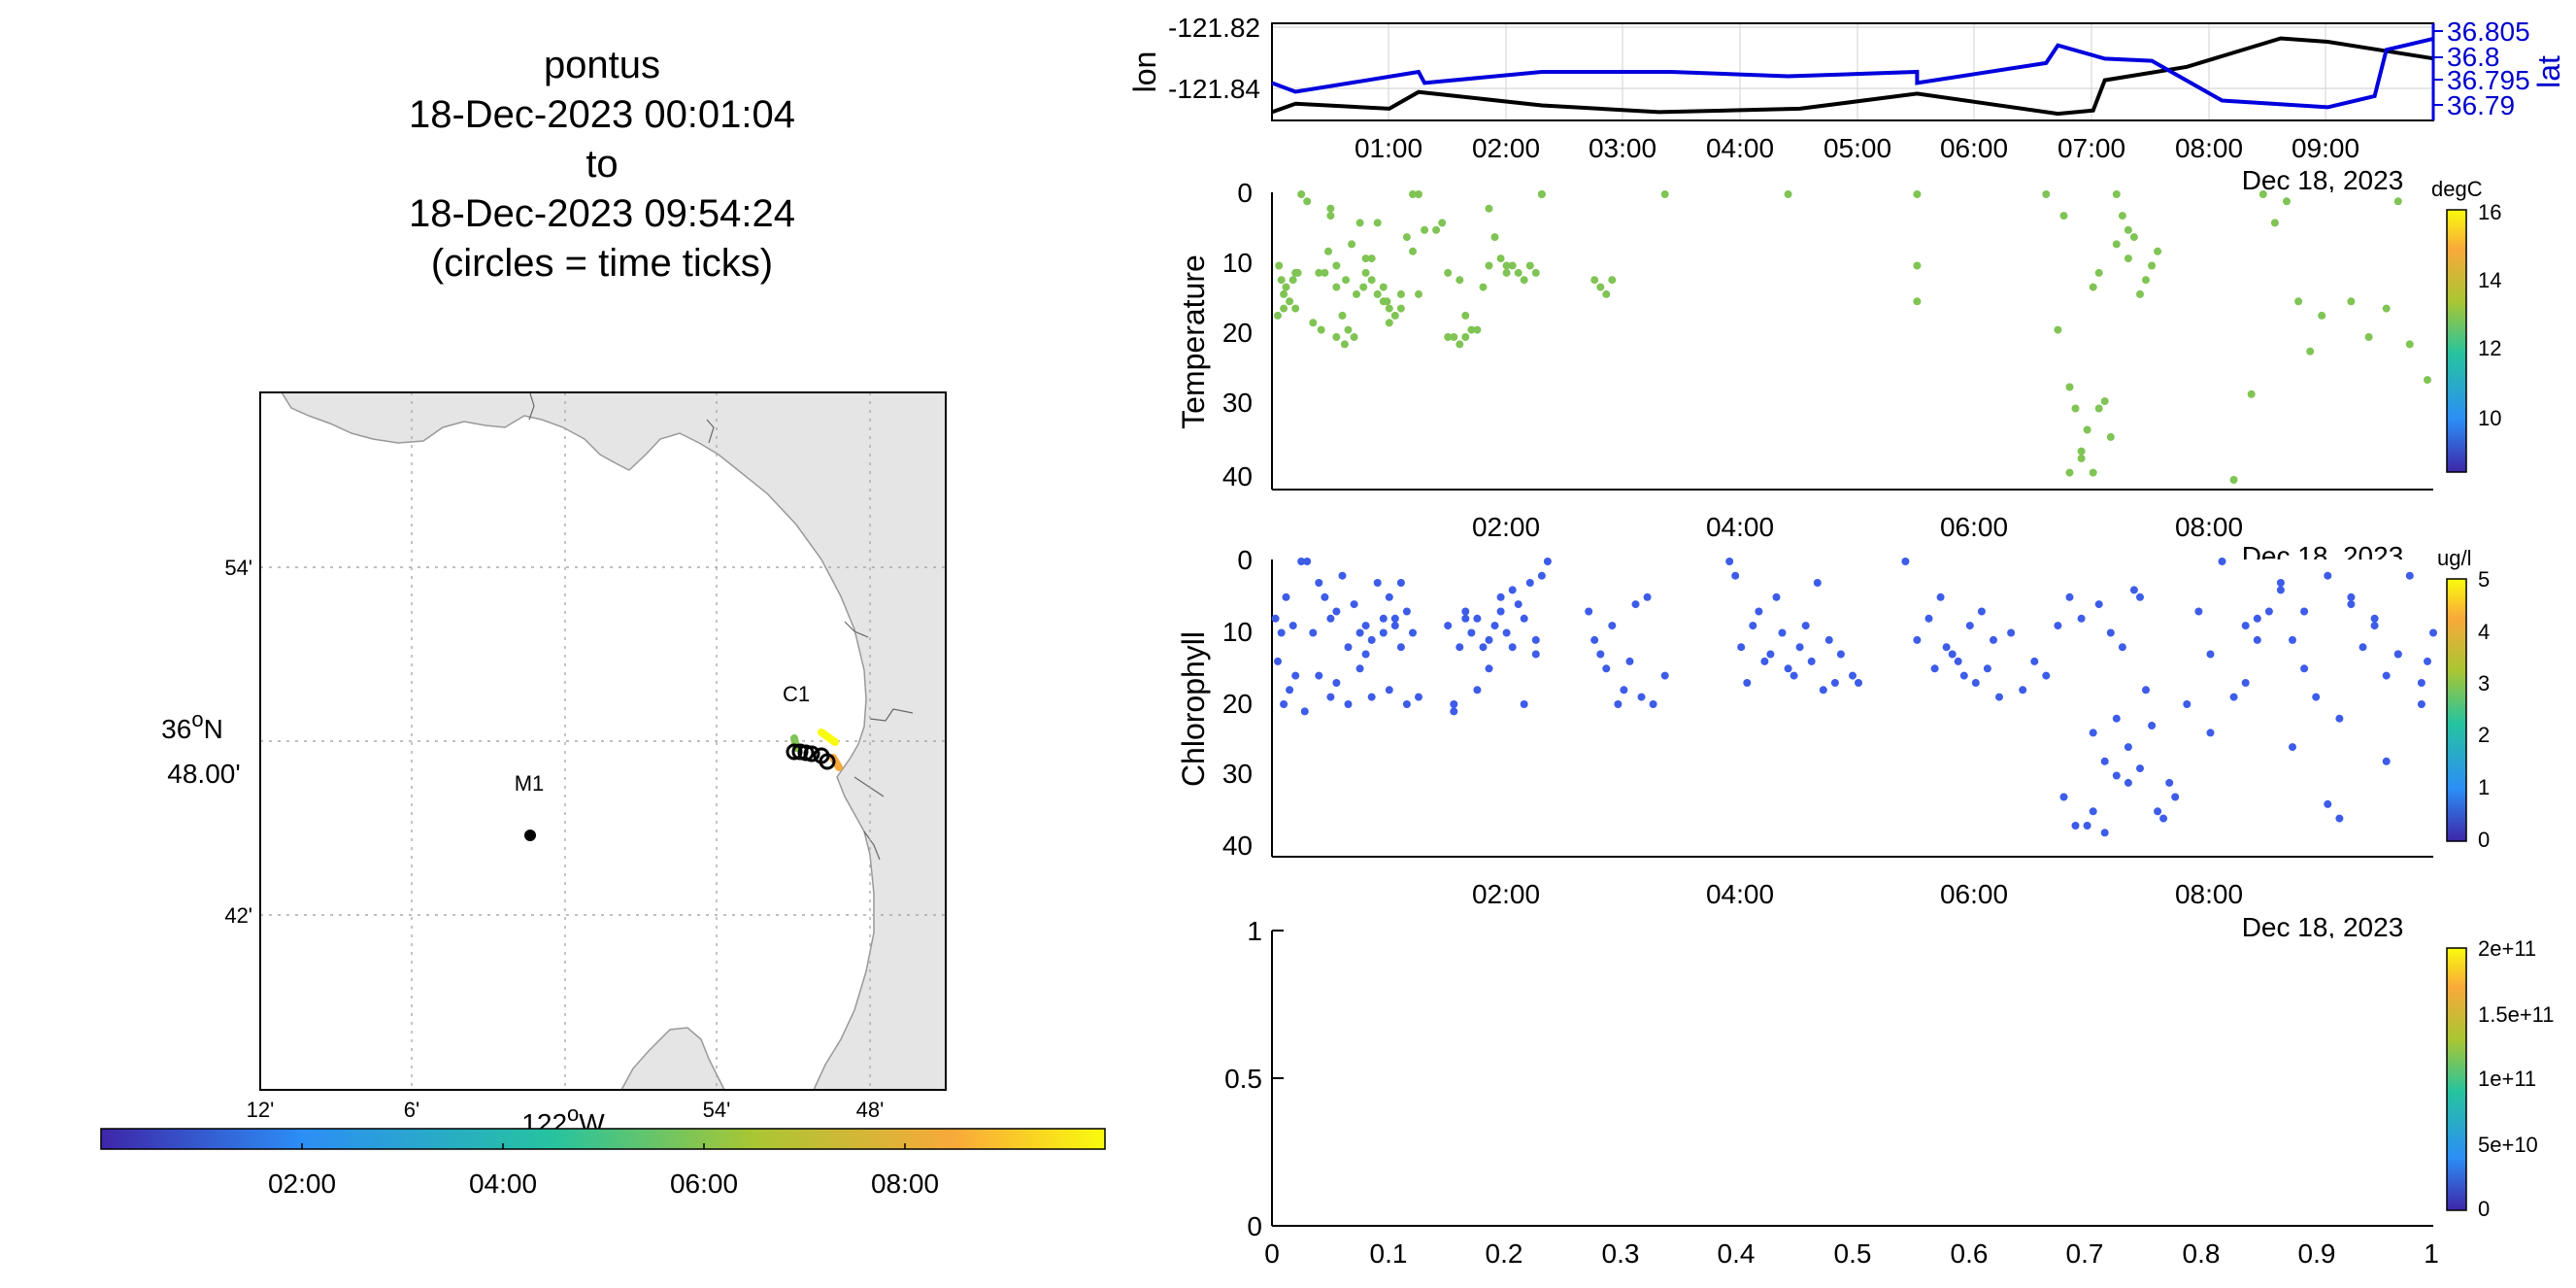  What do you see at coordinates (2484, 1209) in the screenshot?
I see `empty-colorbar-tick: 0` at bounding box center [2484, 1209].